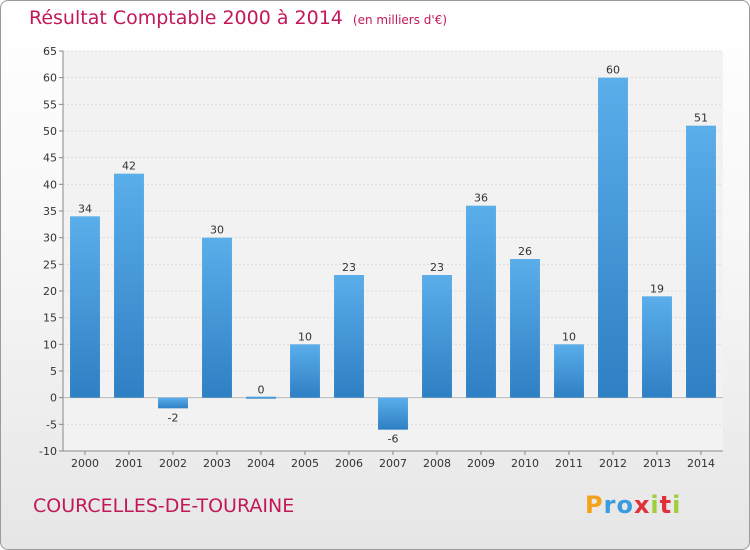 The image size is (750, 550). Describe the element at coordinates (53, 371) in the screenshot. I see `y-tick-label: 5` at that location.